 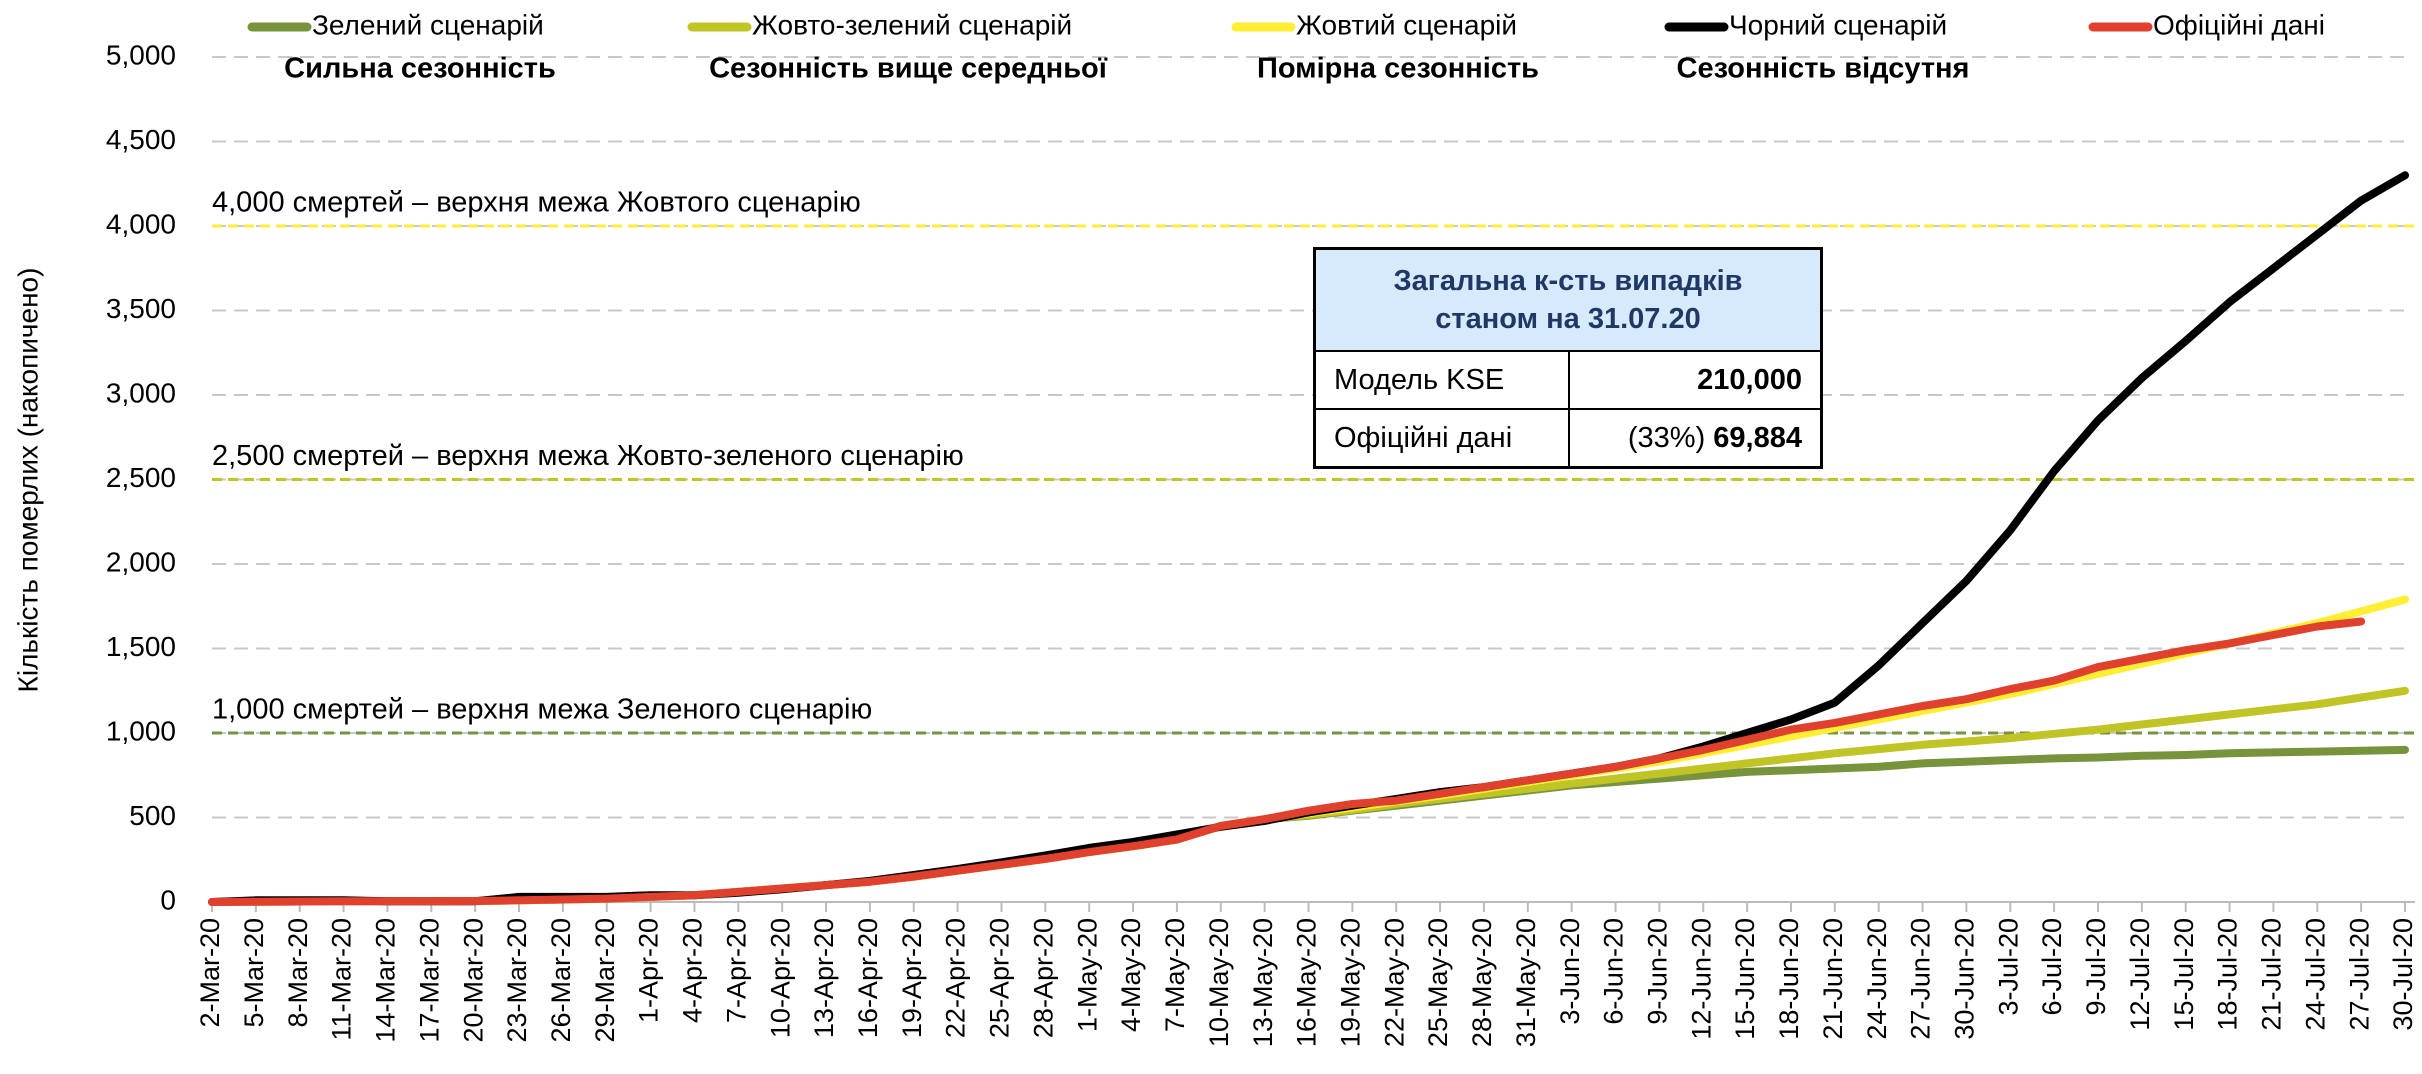 I want to click on y-tick-label: 500, so click(x=152, y=815).